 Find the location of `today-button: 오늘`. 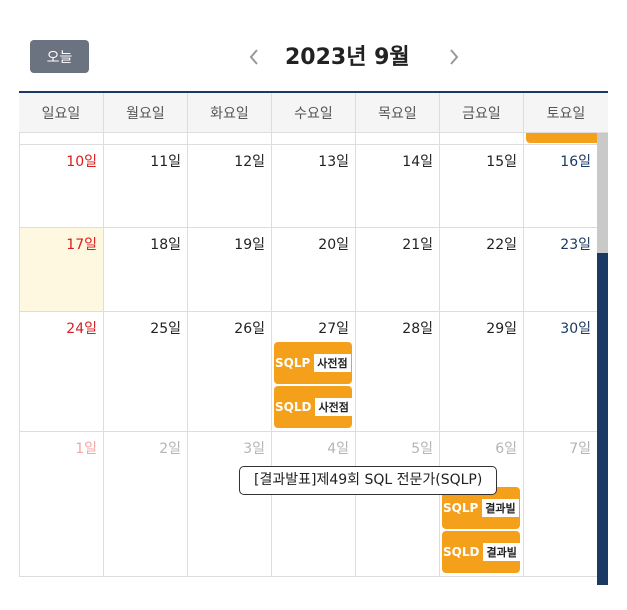

today-button: 오늘 is located at coordinates (59, 56).